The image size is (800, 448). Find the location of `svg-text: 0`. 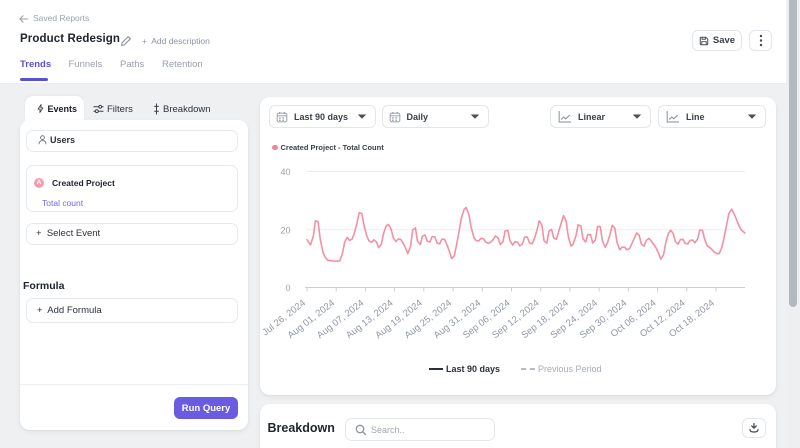

svg-text: 0 is located at coordinates (287, 288).